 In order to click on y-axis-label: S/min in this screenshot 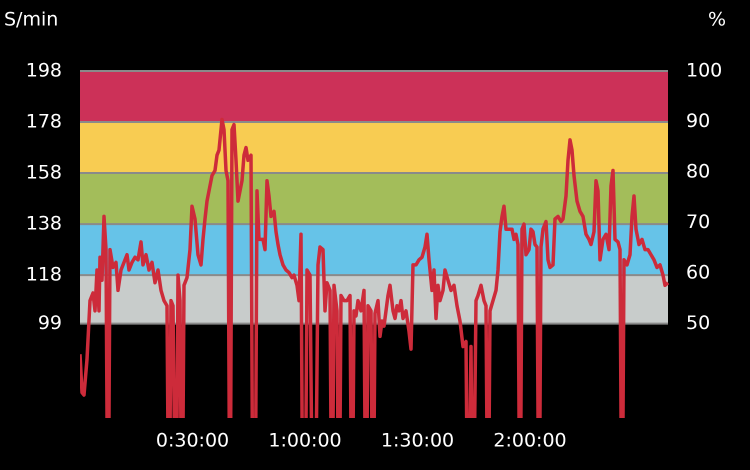, I will do `click(31, 20)`.